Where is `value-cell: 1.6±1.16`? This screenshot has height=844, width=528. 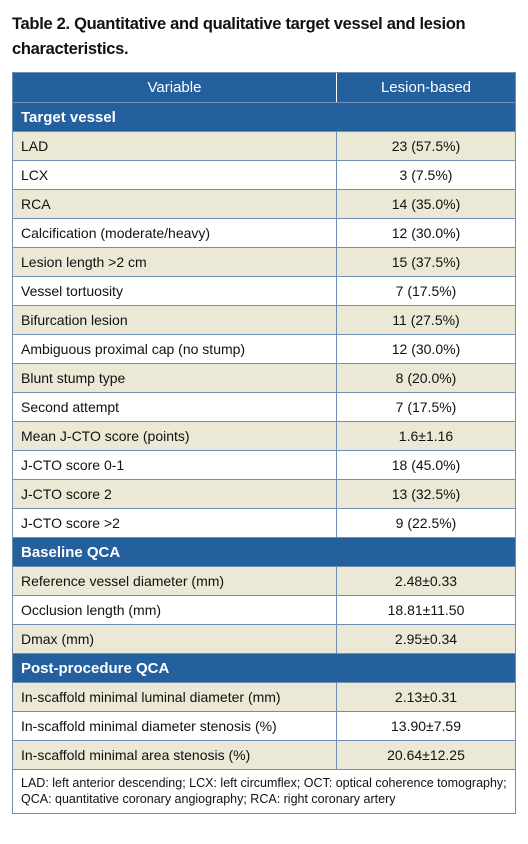 value-cell: 1.6±1.16 is located at coordinates (426, 436).